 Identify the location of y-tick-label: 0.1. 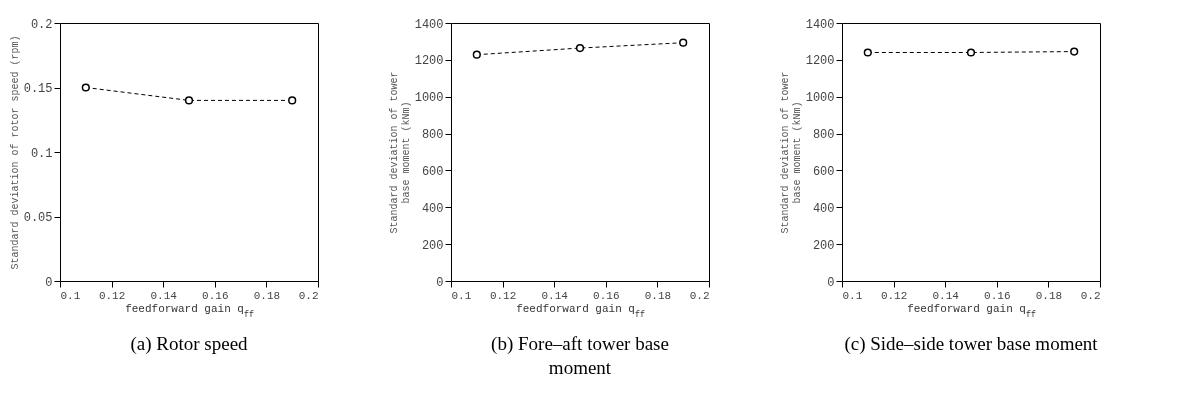
(41, 153).